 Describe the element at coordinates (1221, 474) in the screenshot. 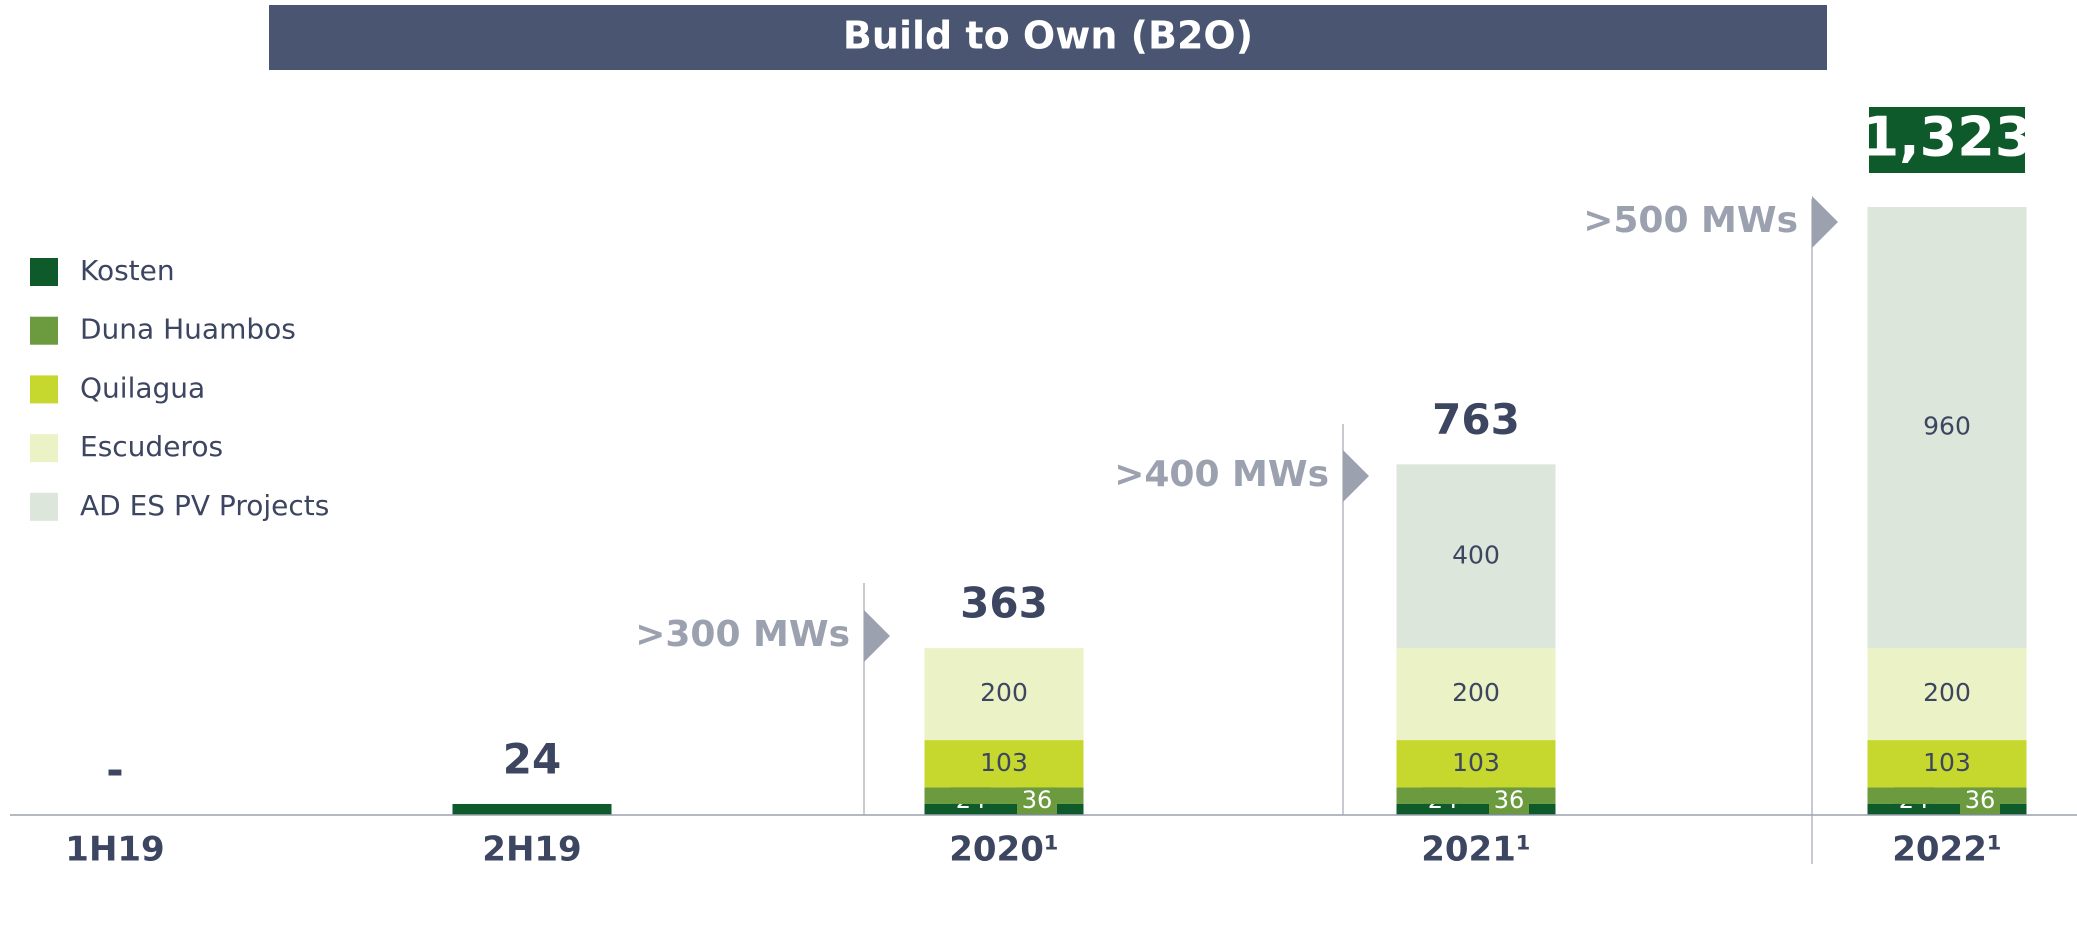

I see `annotation: >400 MWs` at that location.